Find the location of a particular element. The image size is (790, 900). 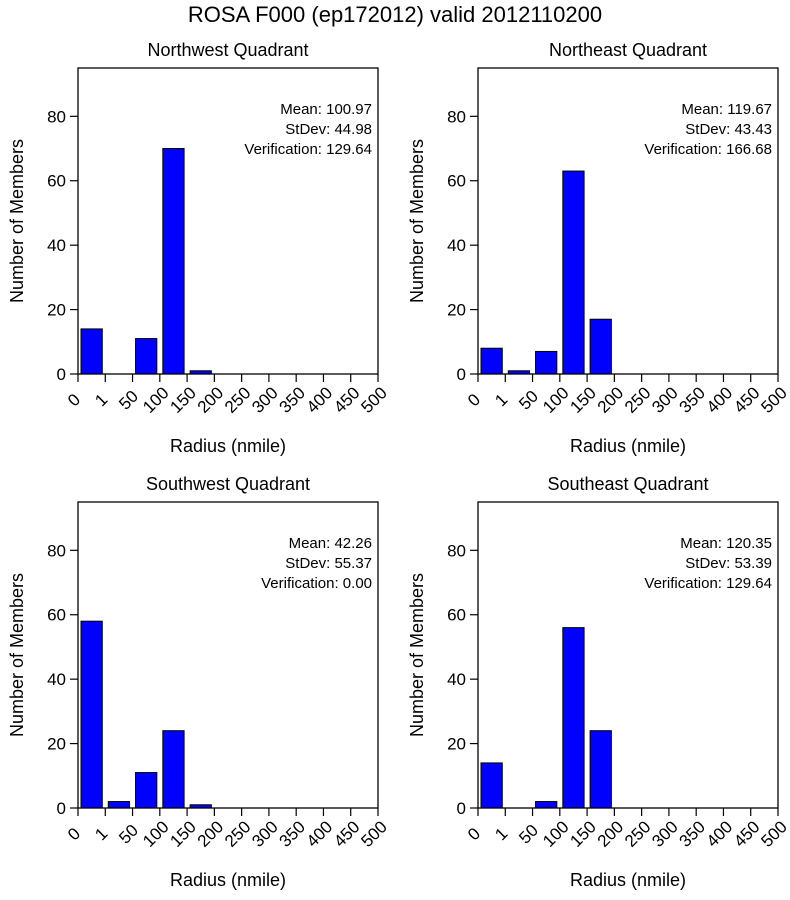

chart-title: Northeast Quadrant is located at coordinates (628, 50).